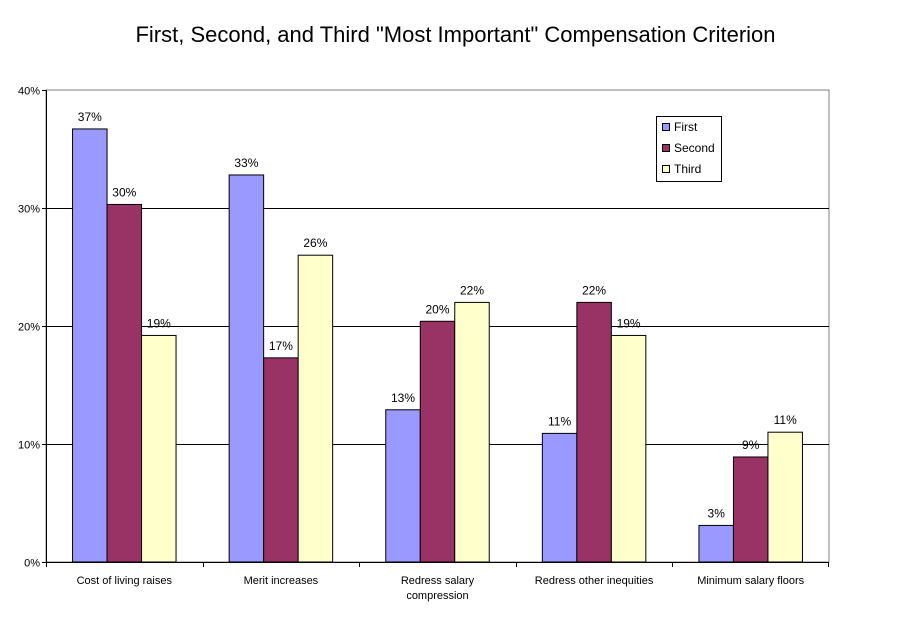  I want to click on category-label: Cost of living raises, so click(125, 581).